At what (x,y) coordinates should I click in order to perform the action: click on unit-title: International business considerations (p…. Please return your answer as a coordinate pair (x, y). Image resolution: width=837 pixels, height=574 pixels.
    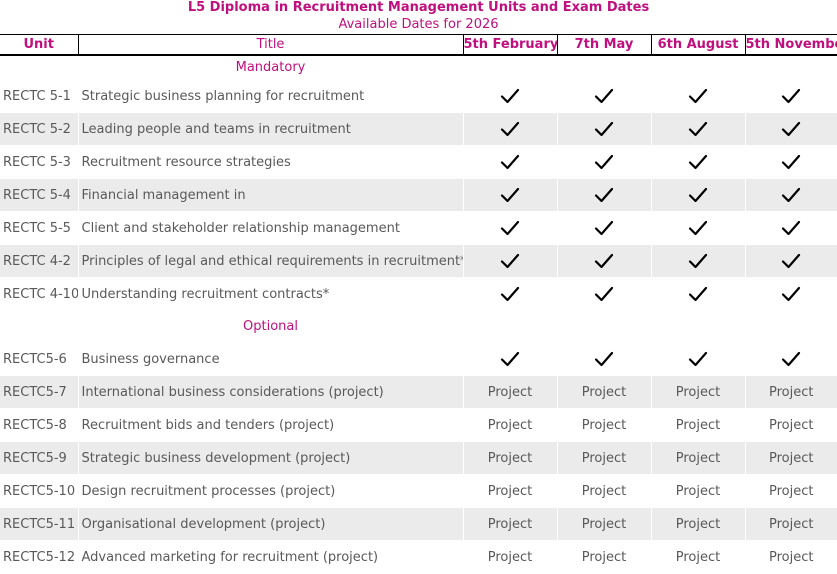
    Looking at the image, I should click on (270, 392).